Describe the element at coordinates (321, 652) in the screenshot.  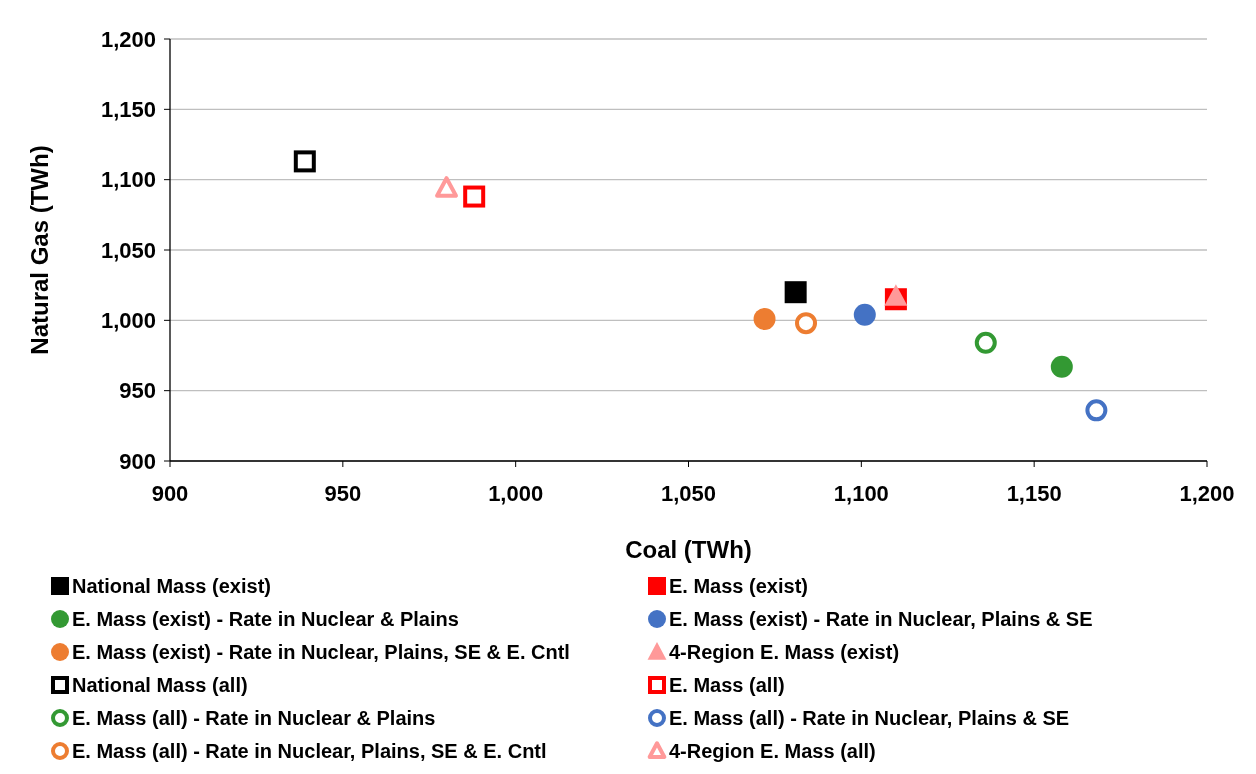
I see `legend-label: E. Mass (exist) - Rate in Nuclear, Plains, SE & E. Cntl` at that location.